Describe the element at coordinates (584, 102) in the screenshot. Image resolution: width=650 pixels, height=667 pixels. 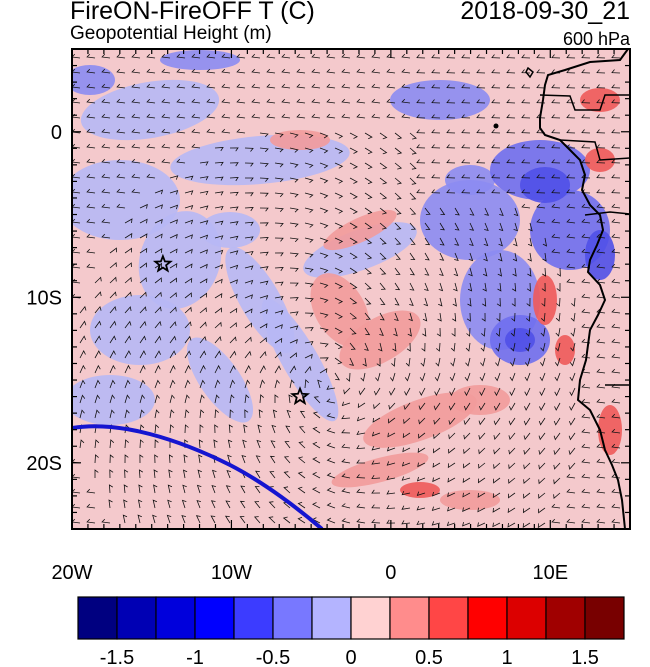
I see `country-border` at that location.